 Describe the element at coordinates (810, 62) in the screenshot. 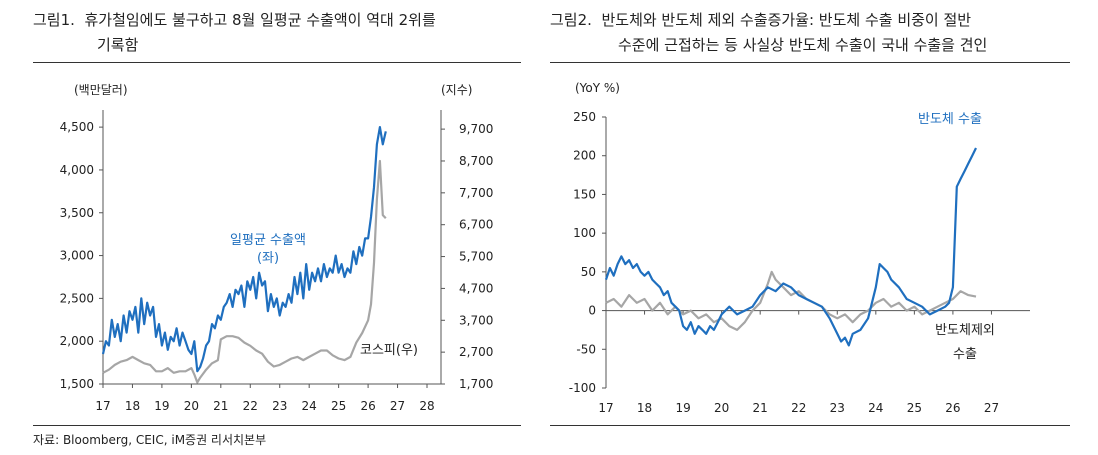

I see `figure2-title-rule` at that location.